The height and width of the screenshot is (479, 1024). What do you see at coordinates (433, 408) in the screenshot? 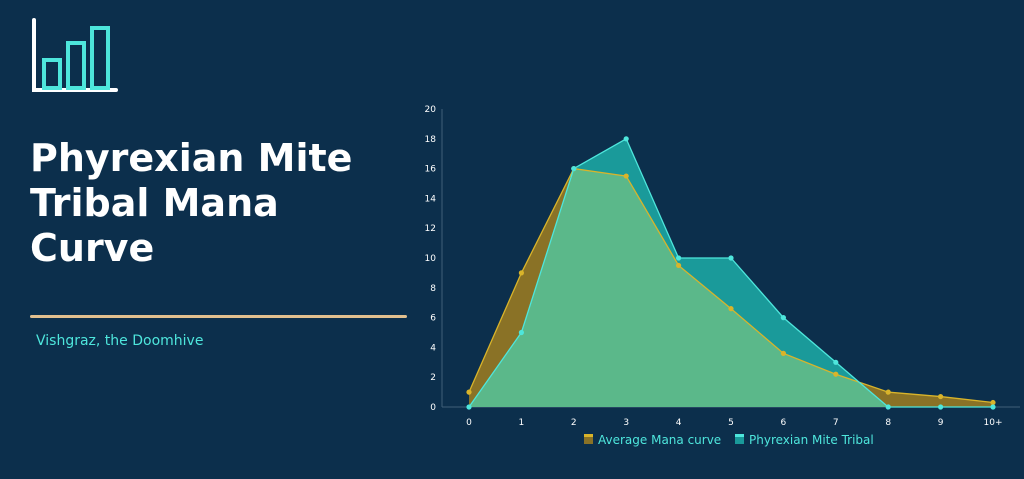
I see `y-tick-label: 0` at bounding box center [433, 408].